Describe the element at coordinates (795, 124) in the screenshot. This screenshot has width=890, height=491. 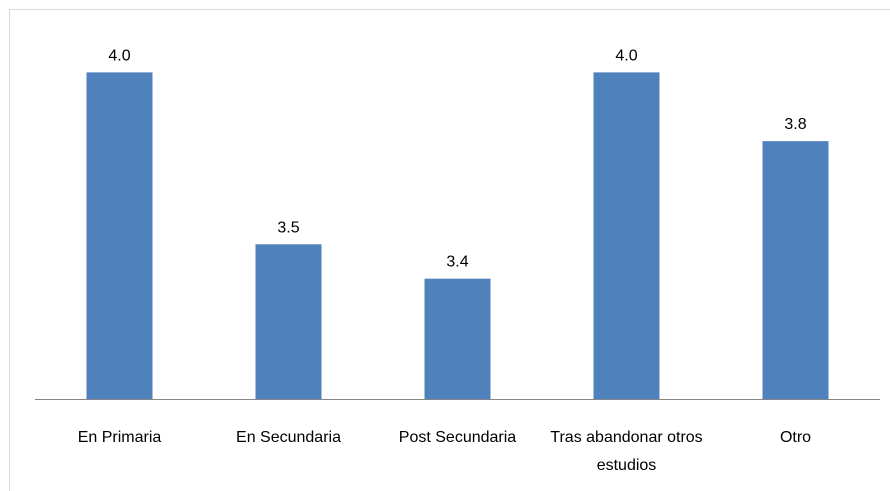
I see `data-label: 3.8` at that location.